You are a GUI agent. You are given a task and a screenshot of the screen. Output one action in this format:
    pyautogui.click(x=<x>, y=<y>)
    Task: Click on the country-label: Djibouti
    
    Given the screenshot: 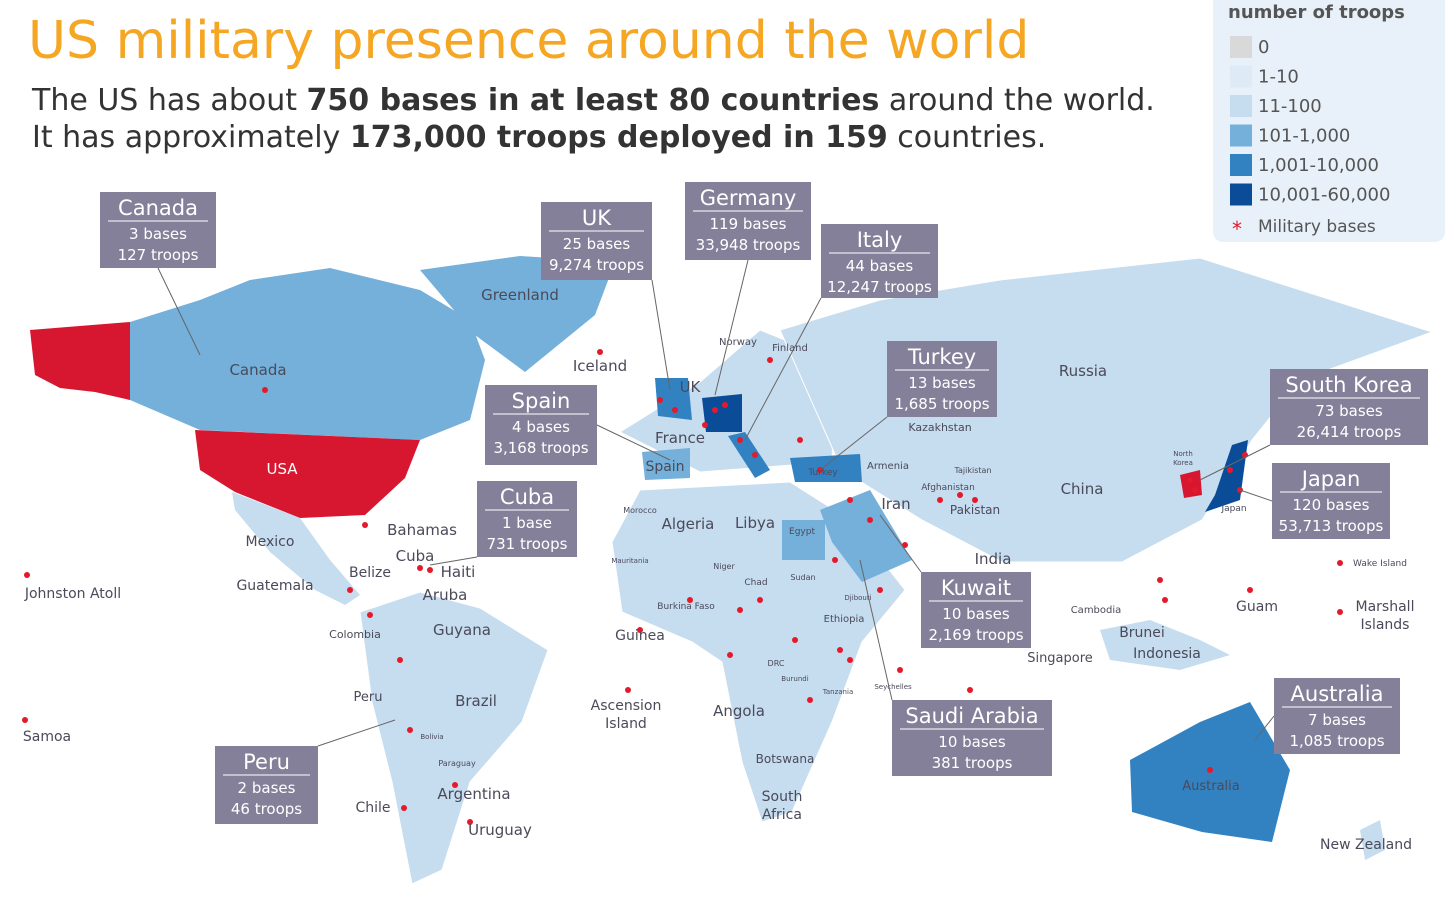 What is the action you would take?
    pyautogui.click(x=857, y=598)
    